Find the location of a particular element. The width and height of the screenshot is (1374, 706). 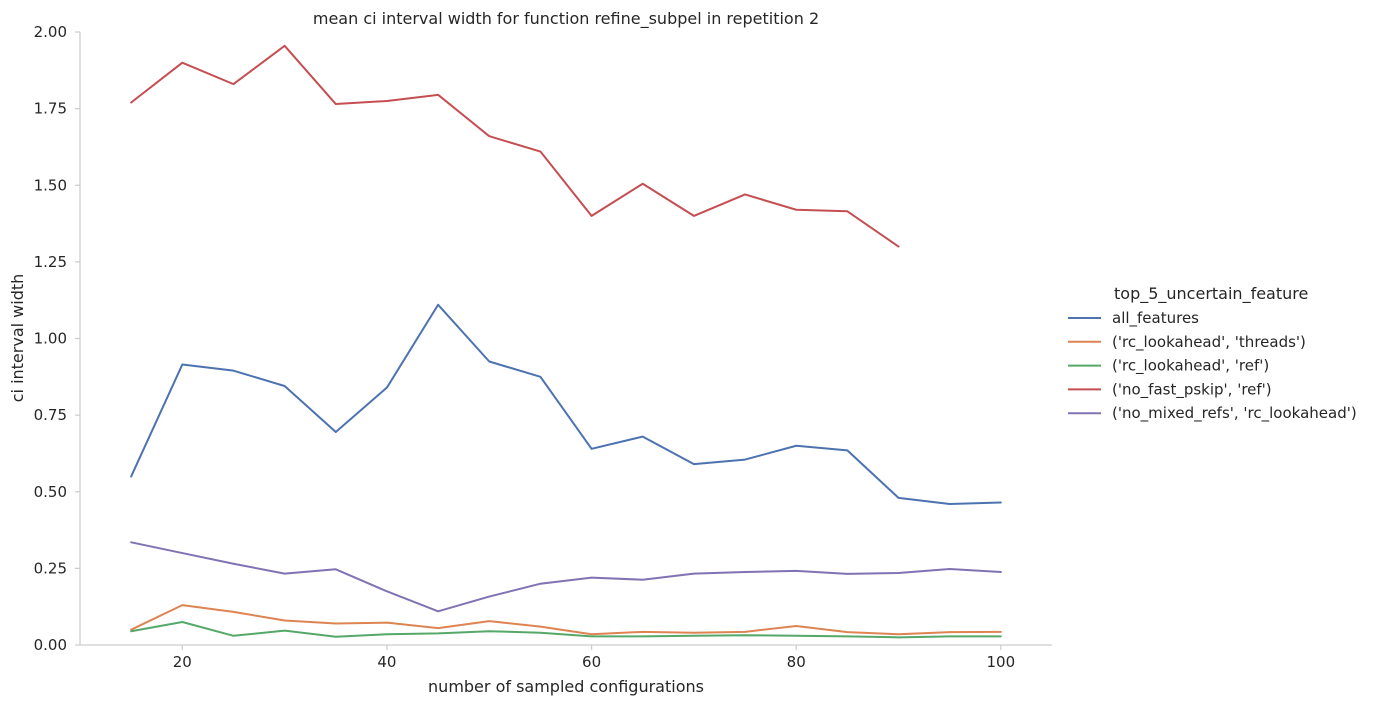

y-axis-label: ci interval width is located at coordinates (17, 338).